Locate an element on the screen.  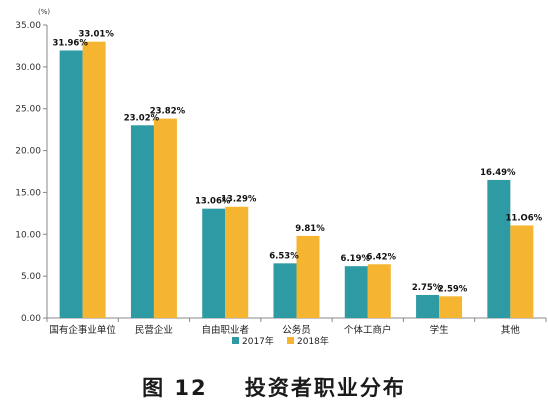
data-label: 9.81% is located at coordinates (310, 229).